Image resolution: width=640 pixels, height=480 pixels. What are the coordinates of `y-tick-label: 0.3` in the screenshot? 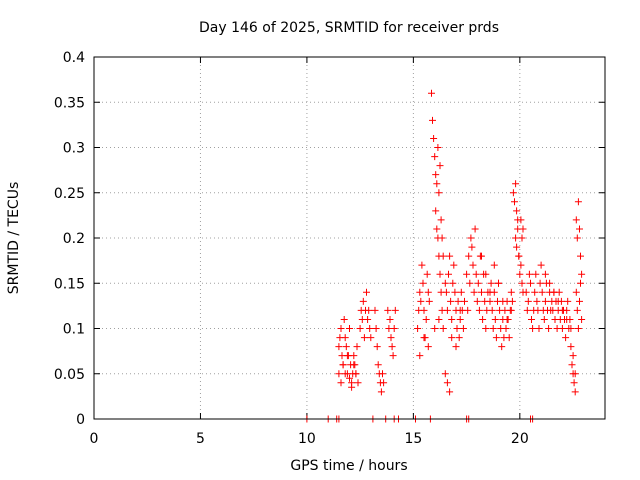 It's located at (74, 149).